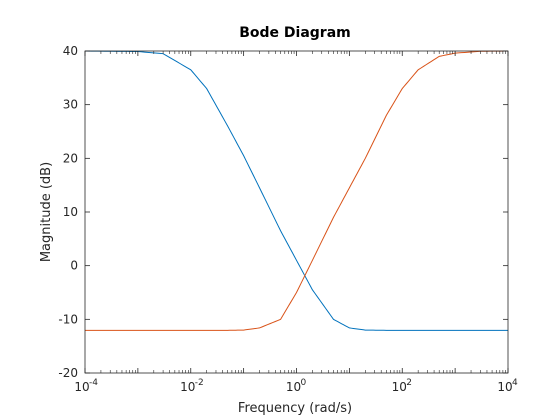 The height and width of the screenshot is (420, 560). What do you see at coordinates (68, 319) in the screenshot?
I see `y-tick-label: -10` at bounding box center [68, 319].